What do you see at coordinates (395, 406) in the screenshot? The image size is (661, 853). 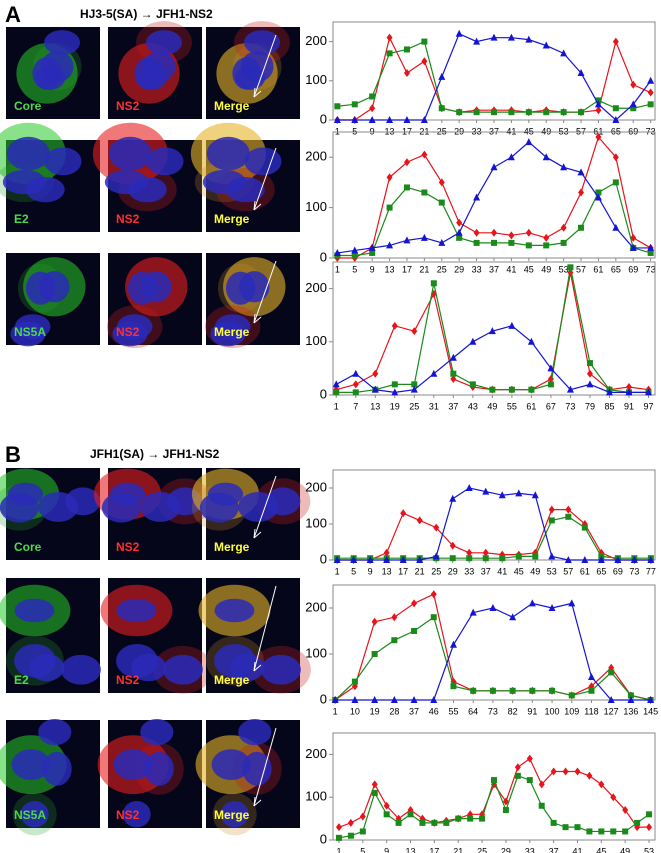 I see `x-tick-label: 19` at bounding box center [395, 406].